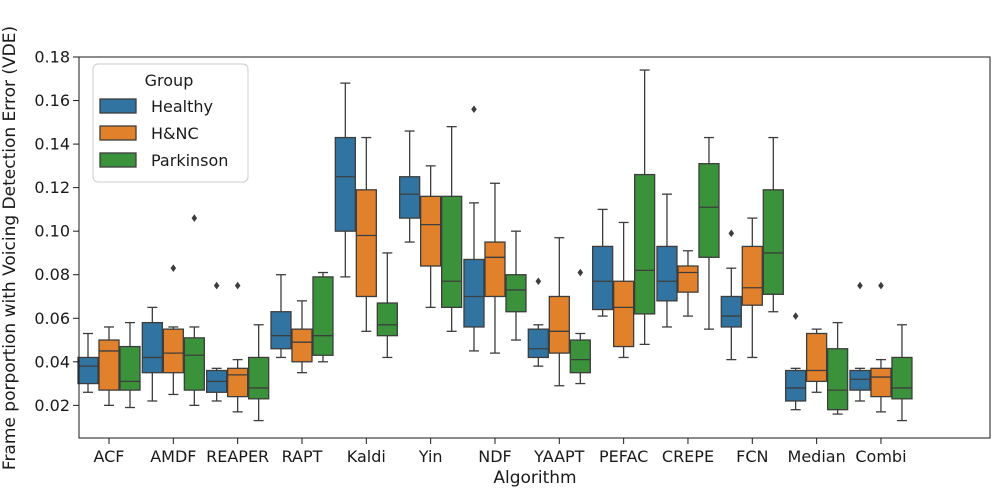  I want to click on legend-title: Group, so click(169, 80).